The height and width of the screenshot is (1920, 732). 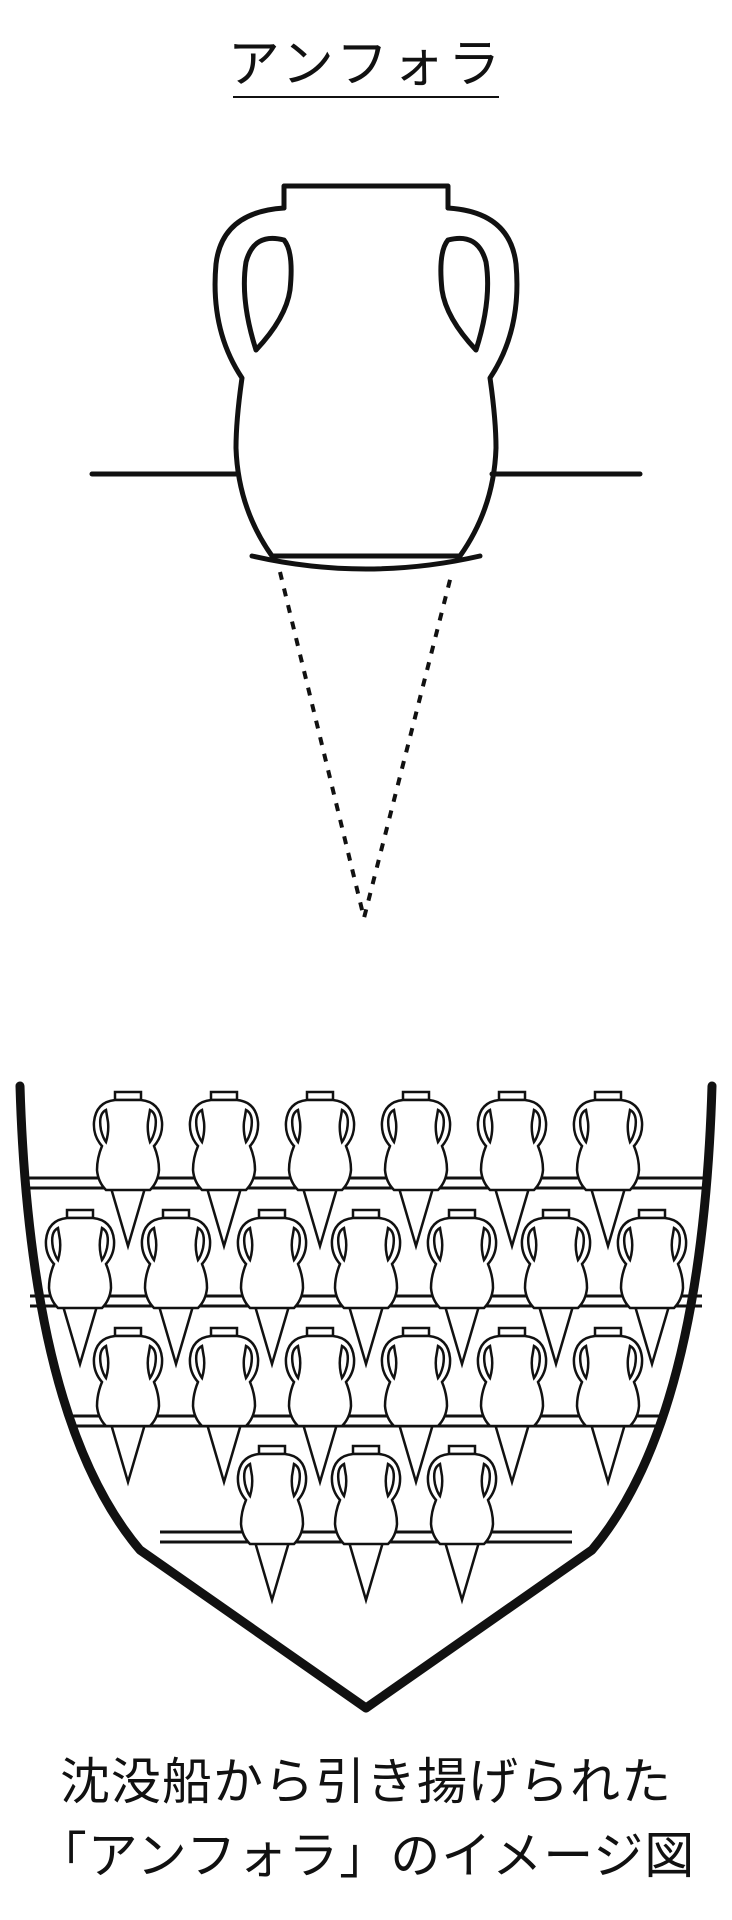 I want to click on title-underline, so click(x=366, y=97).